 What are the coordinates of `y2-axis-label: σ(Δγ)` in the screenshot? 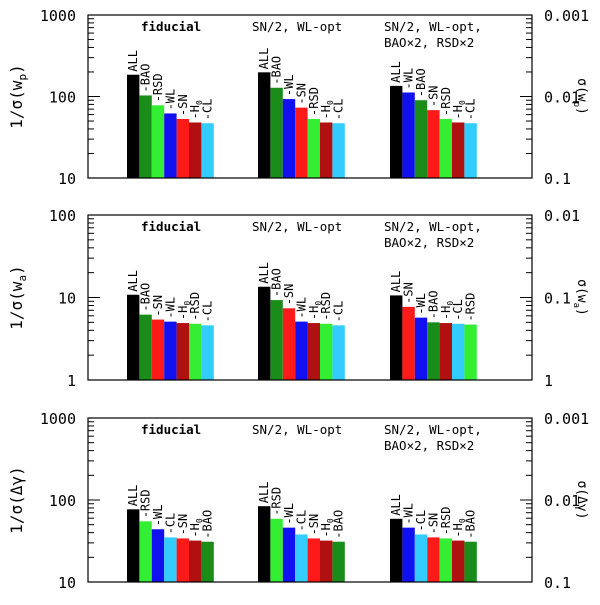 It's located at (581, 499).